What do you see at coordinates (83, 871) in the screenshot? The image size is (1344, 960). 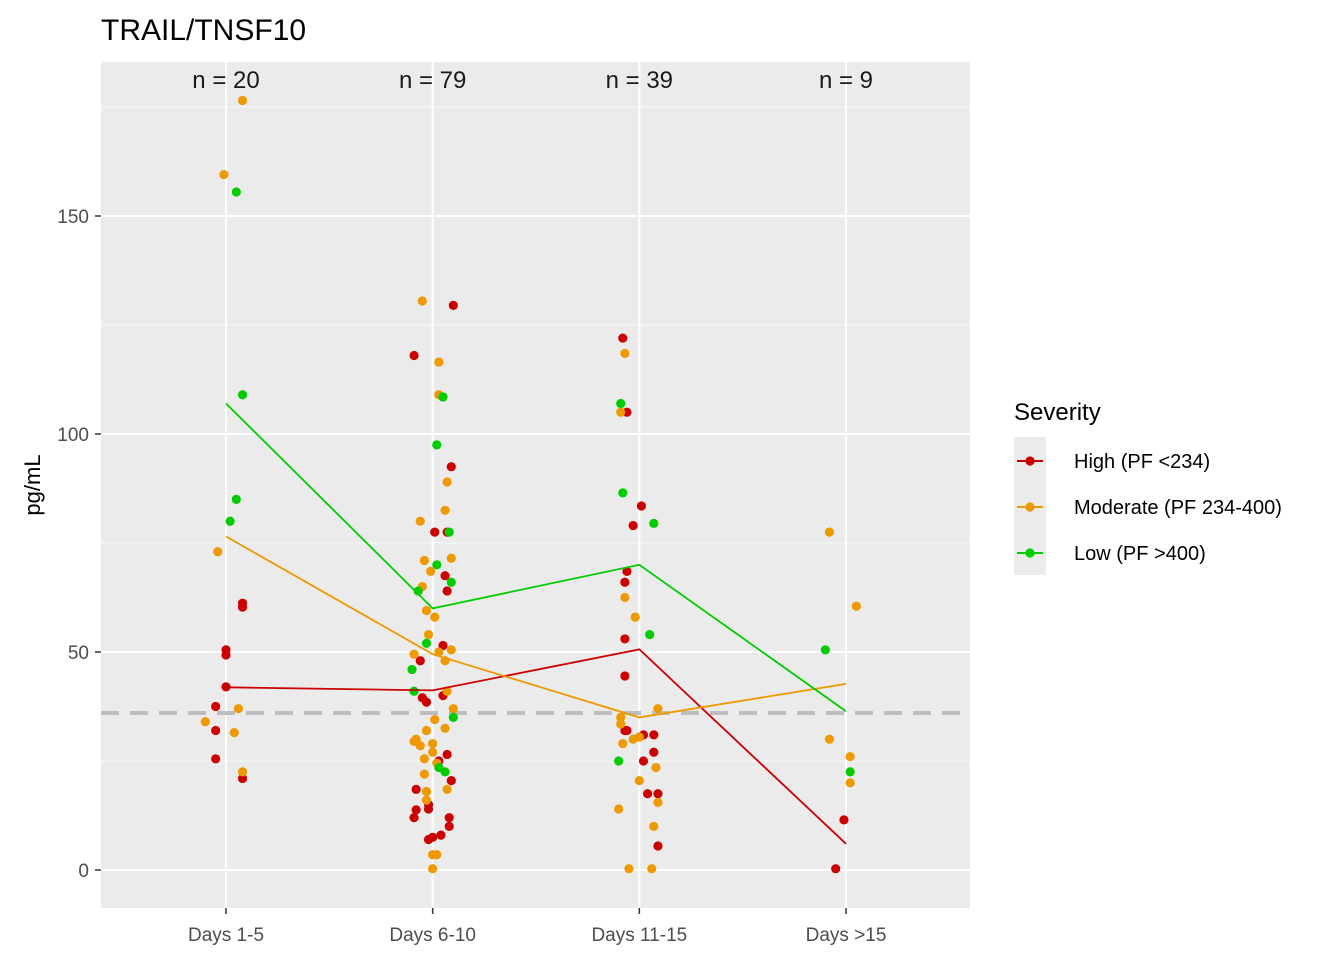 I see `y-tick-label: 0` at bounding box center [83, 871].